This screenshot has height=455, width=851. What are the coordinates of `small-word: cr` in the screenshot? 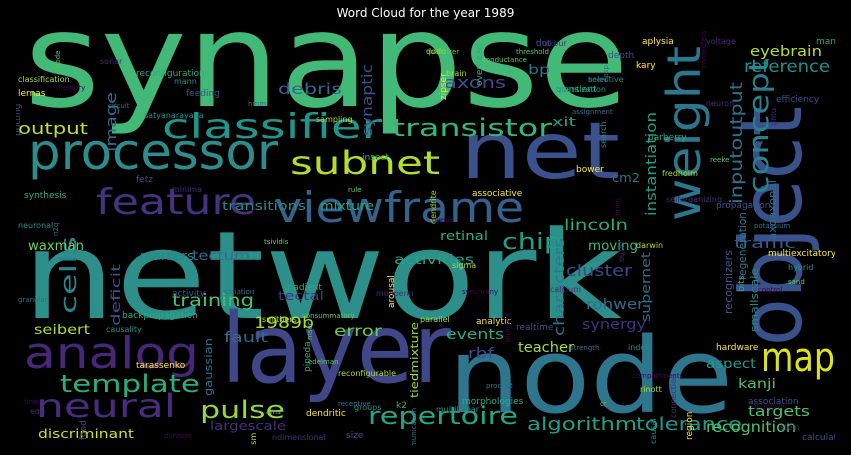 It's located at (603, 404).